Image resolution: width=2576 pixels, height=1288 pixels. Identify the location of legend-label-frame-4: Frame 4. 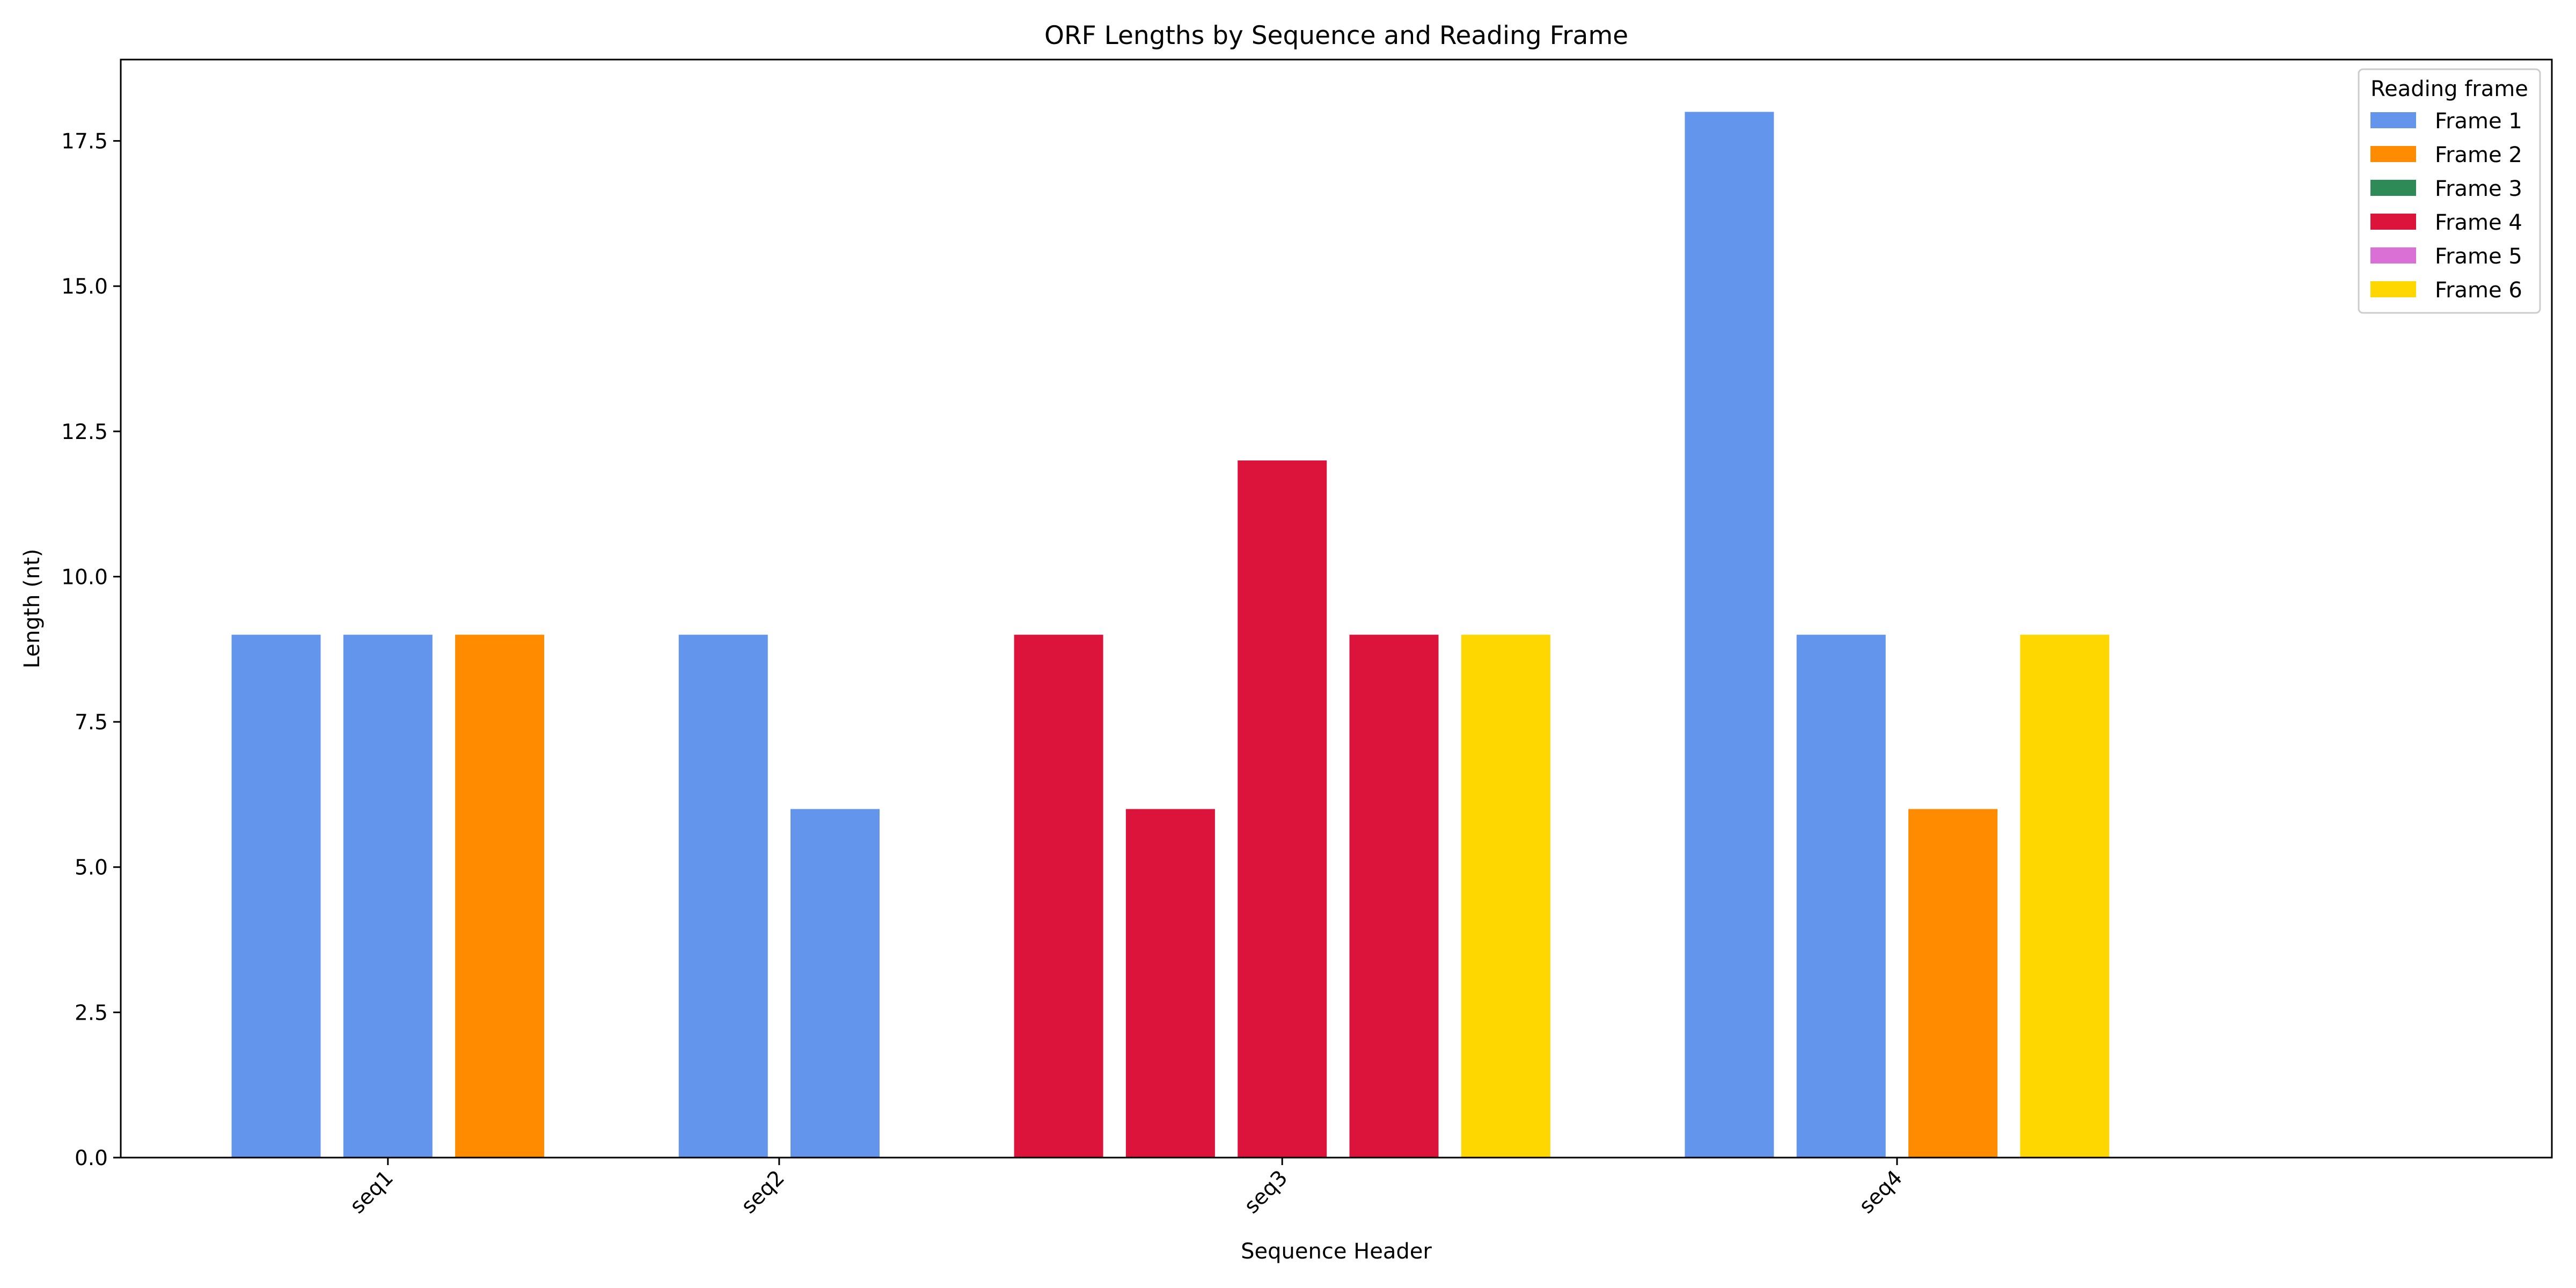
(2478, 222).